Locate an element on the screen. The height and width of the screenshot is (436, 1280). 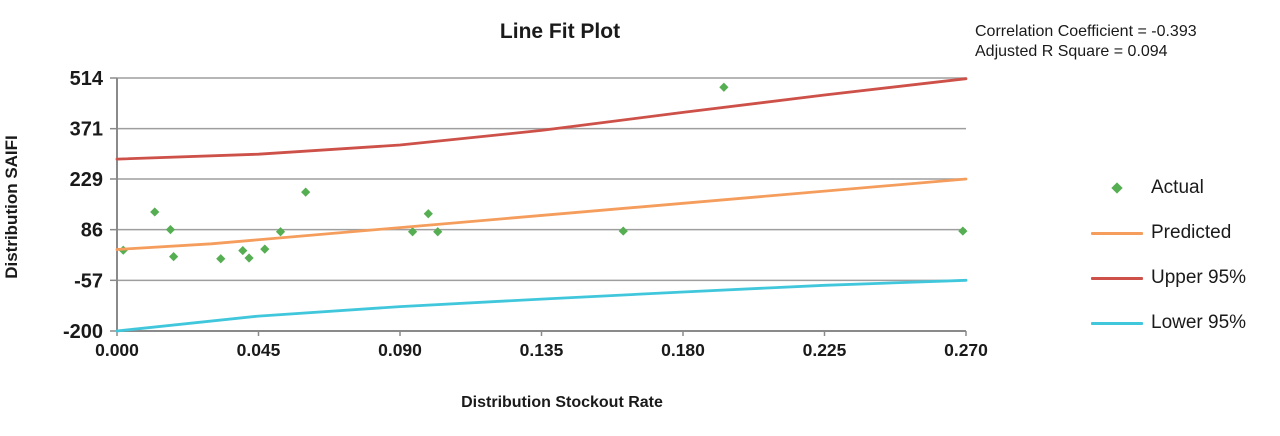
chart-title: Line Fit Plot is located at coordinates (560, 31).